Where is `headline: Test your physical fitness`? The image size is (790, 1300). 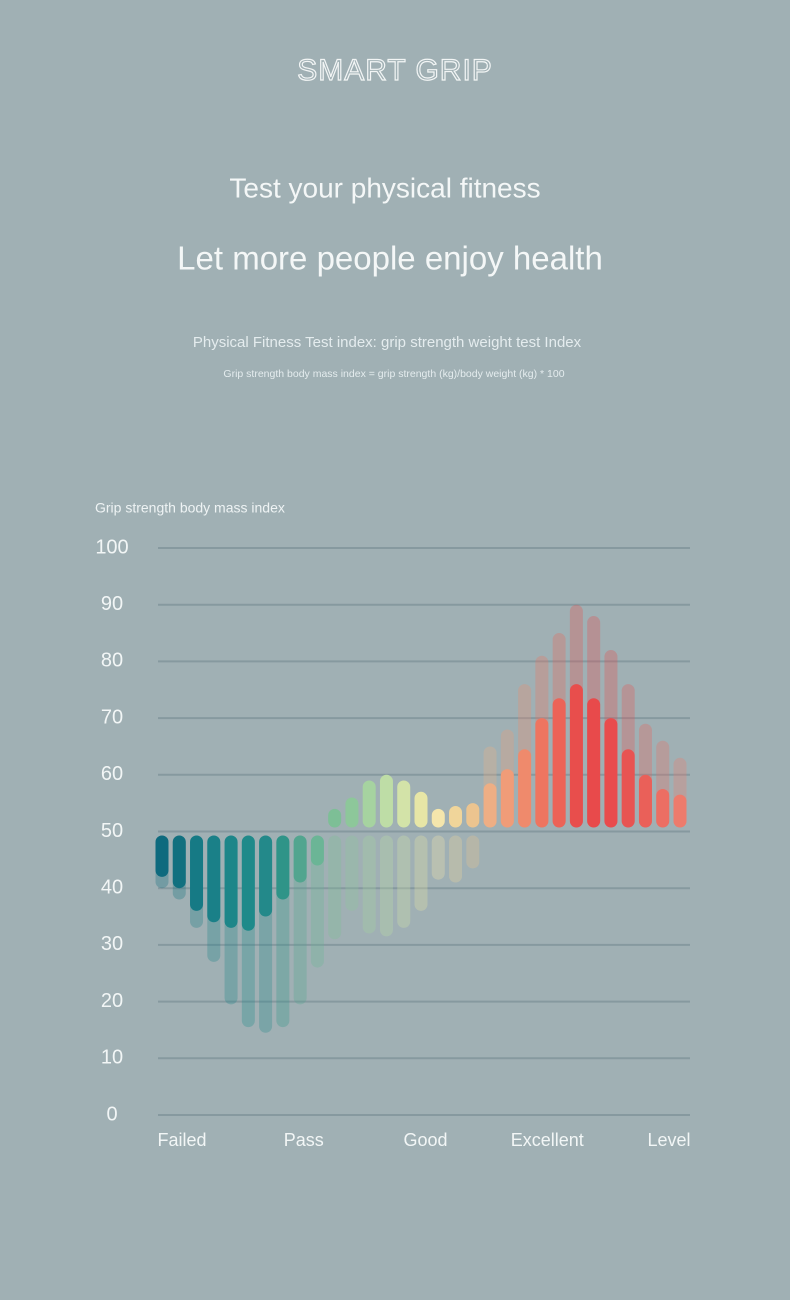
headline: Test your physical fitness is located at coordinates (384, 187).